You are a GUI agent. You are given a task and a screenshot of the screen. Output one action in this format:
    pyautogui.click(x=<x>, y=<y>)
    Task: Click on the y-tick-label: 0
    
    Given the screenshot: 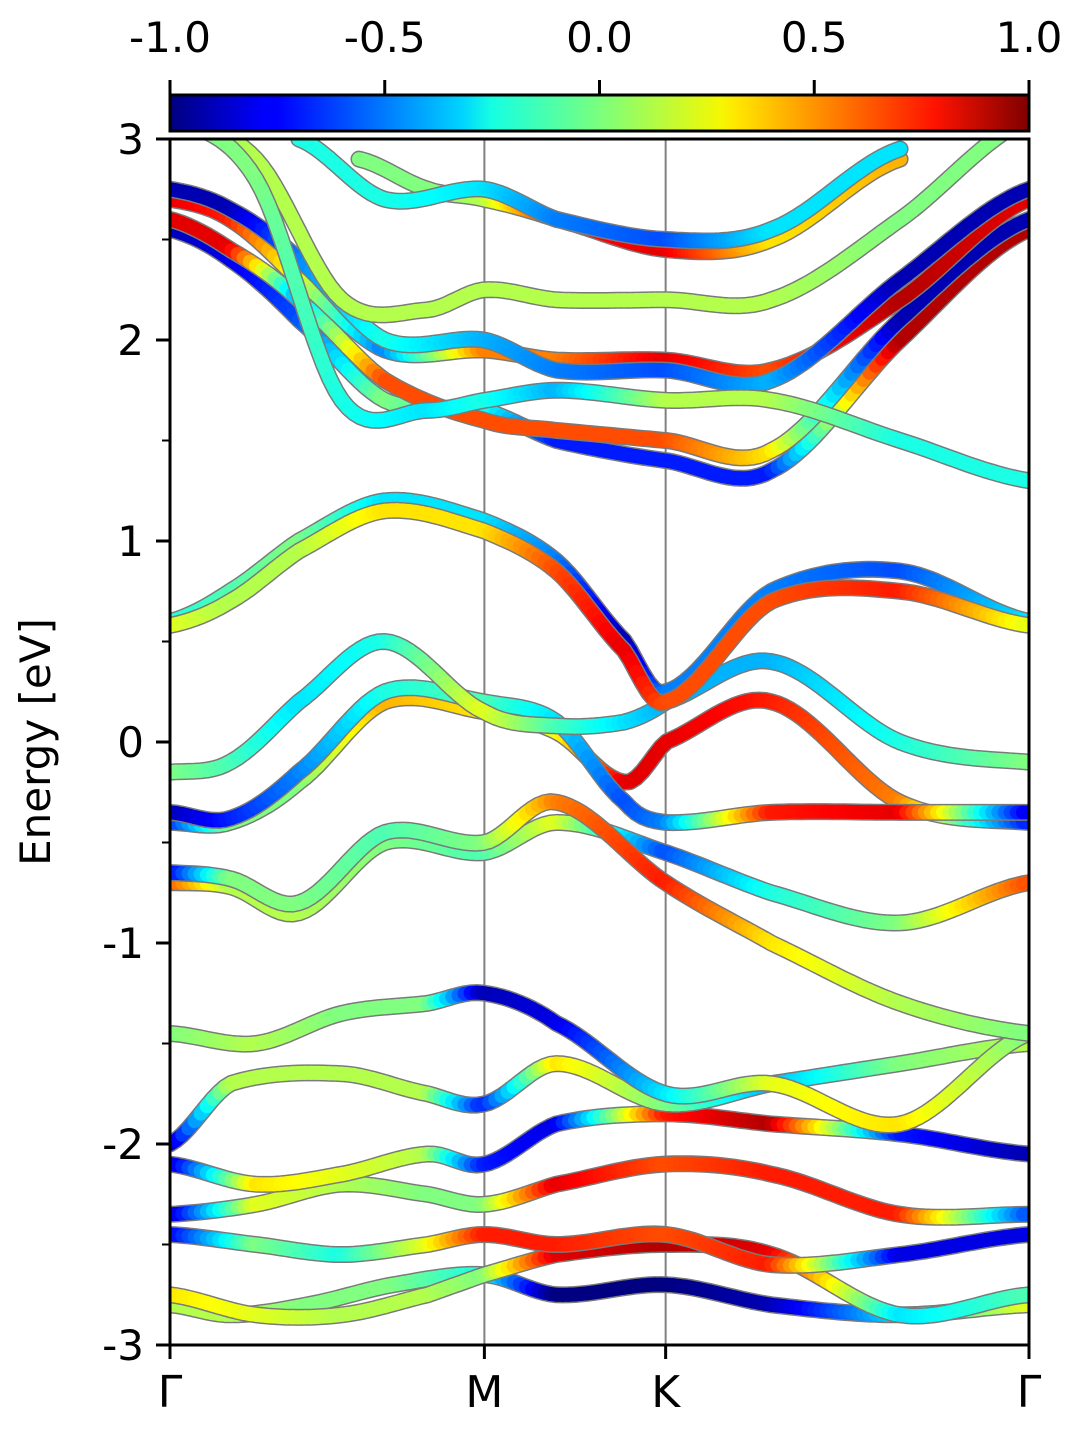 What is the action you would take?
    pyautogui.click(x=130, y=742)
    